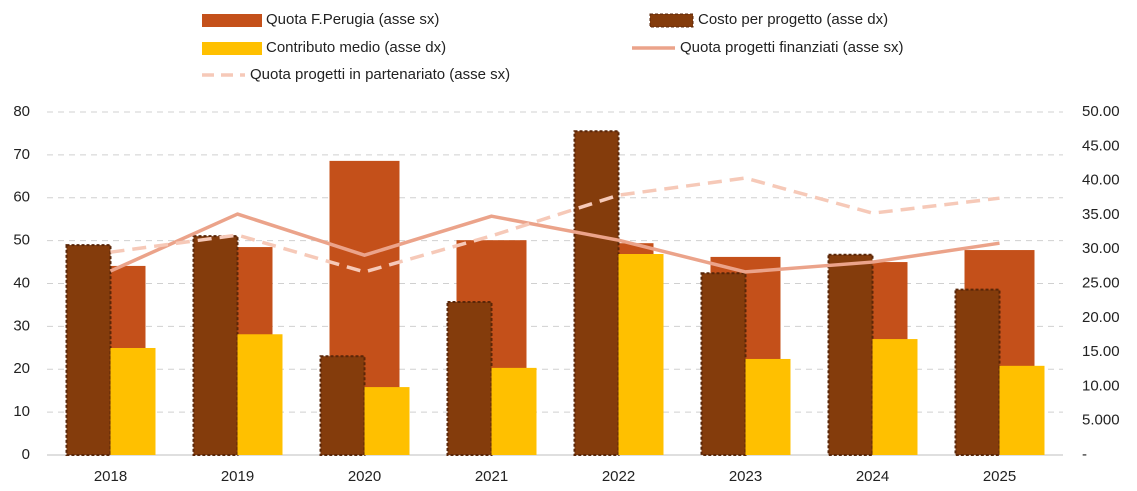  I want to click on x-tick-label: 2019, so click(237, 476).